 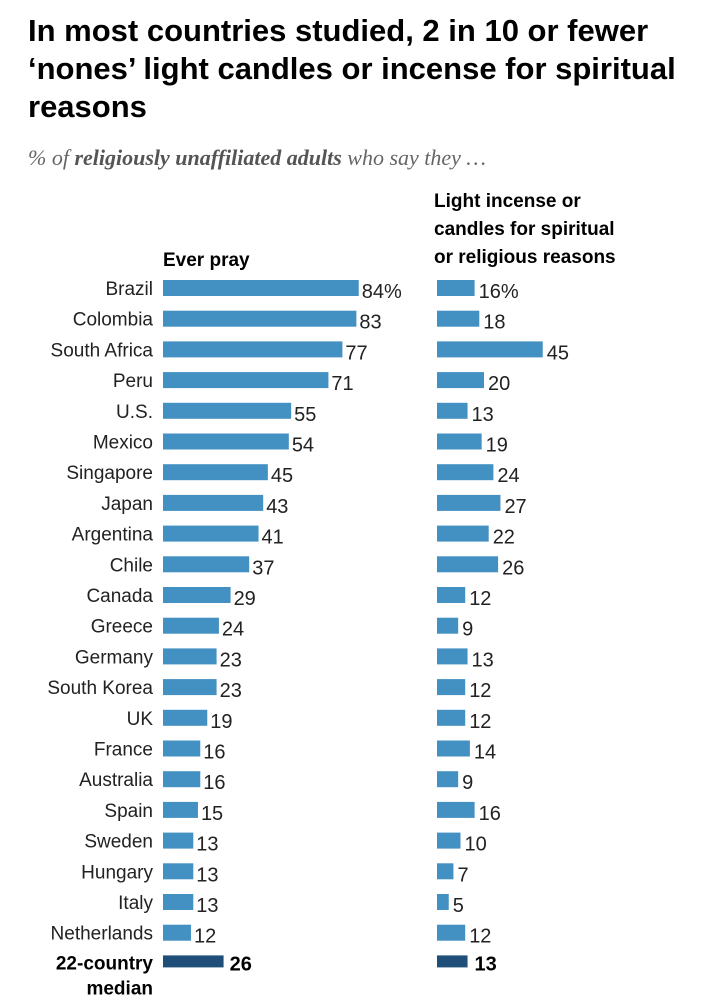 I want to click on country-label: Greece, so click(x=122, y=627).